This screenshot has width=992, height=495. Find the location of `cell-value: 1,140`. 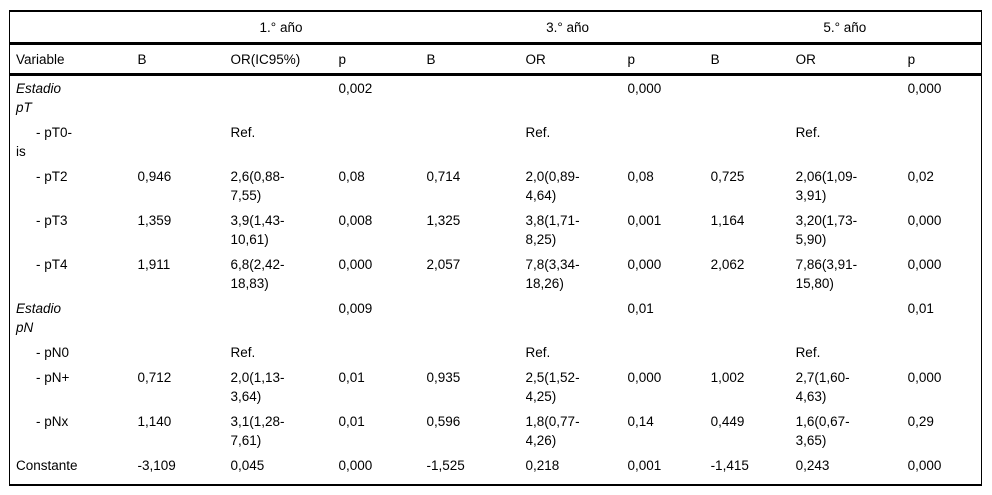

cell-value: 1,140 is located at coordinates (154, 421).